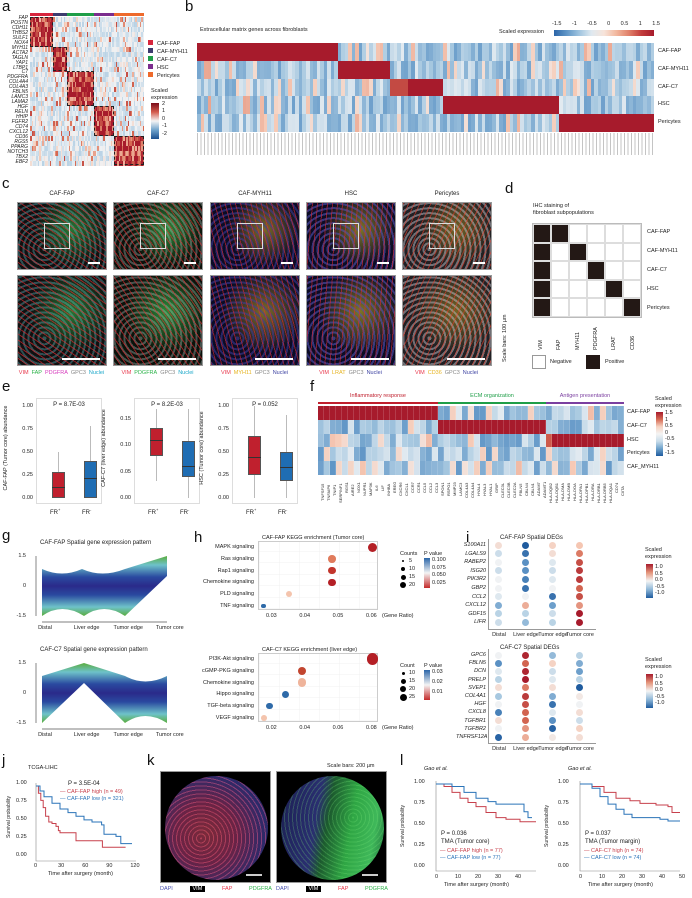 Image resolution: width=692 pixels, height=898 pixels. I want to click on scale-colorbar, so click(649, 581).